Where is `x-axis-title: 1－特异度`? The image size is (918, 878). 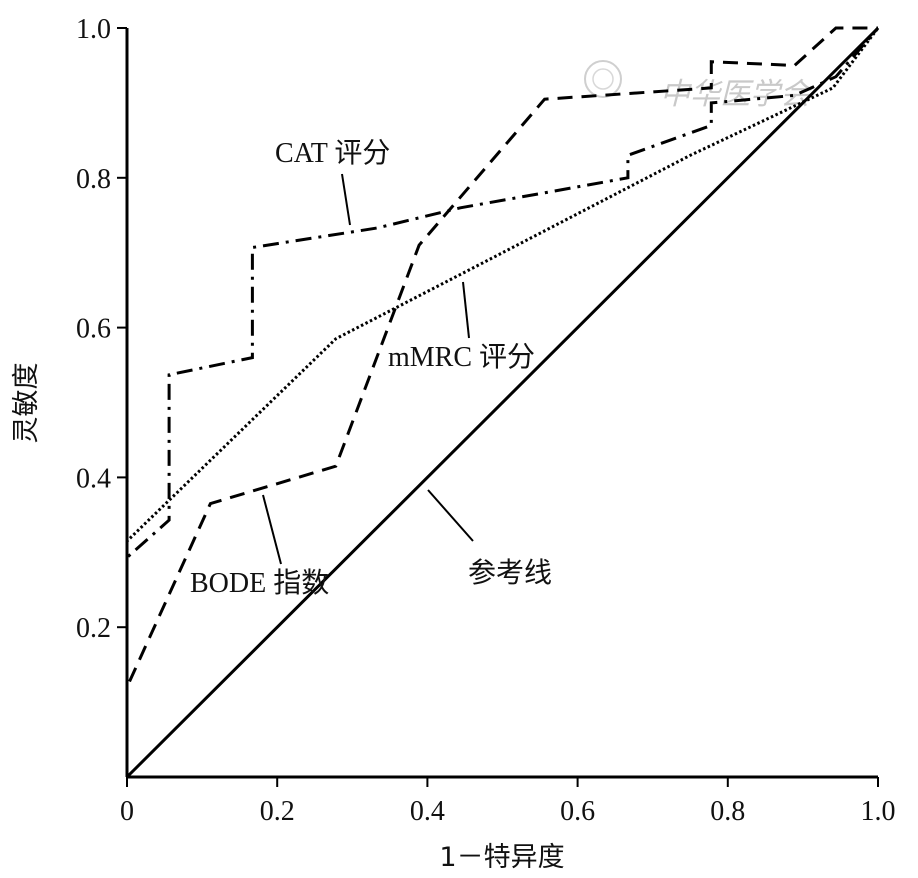 x-axis-title: 1－特异度 is located at coordinates (501, 857).